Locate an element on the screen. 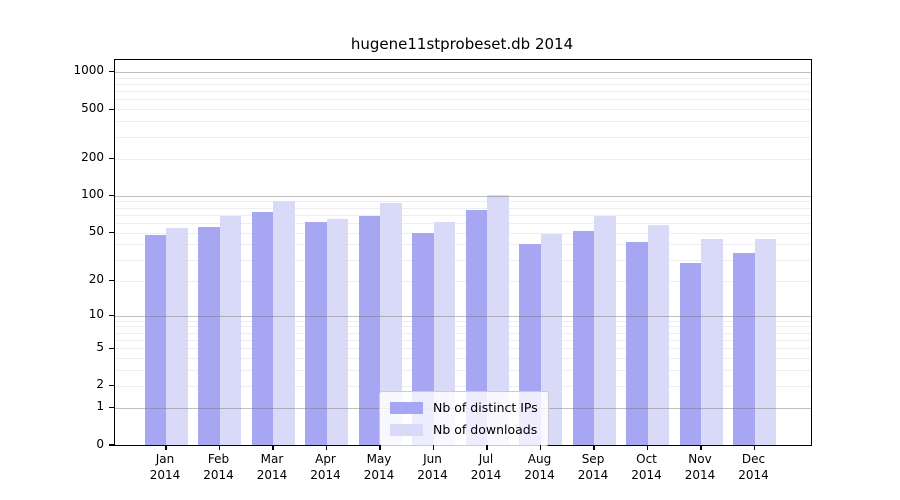 The height and width of the screenshot is (500, 900). bar-distinct-ips-nov is located at coordinates (690, 354).